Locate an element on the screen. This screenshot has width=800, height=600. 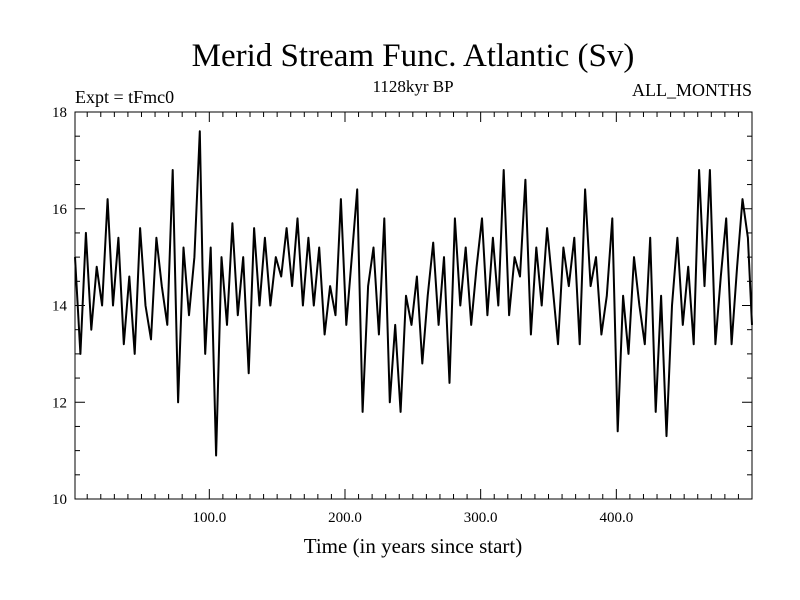
y-tick-label: 16 is located at coordinates (60, 210).